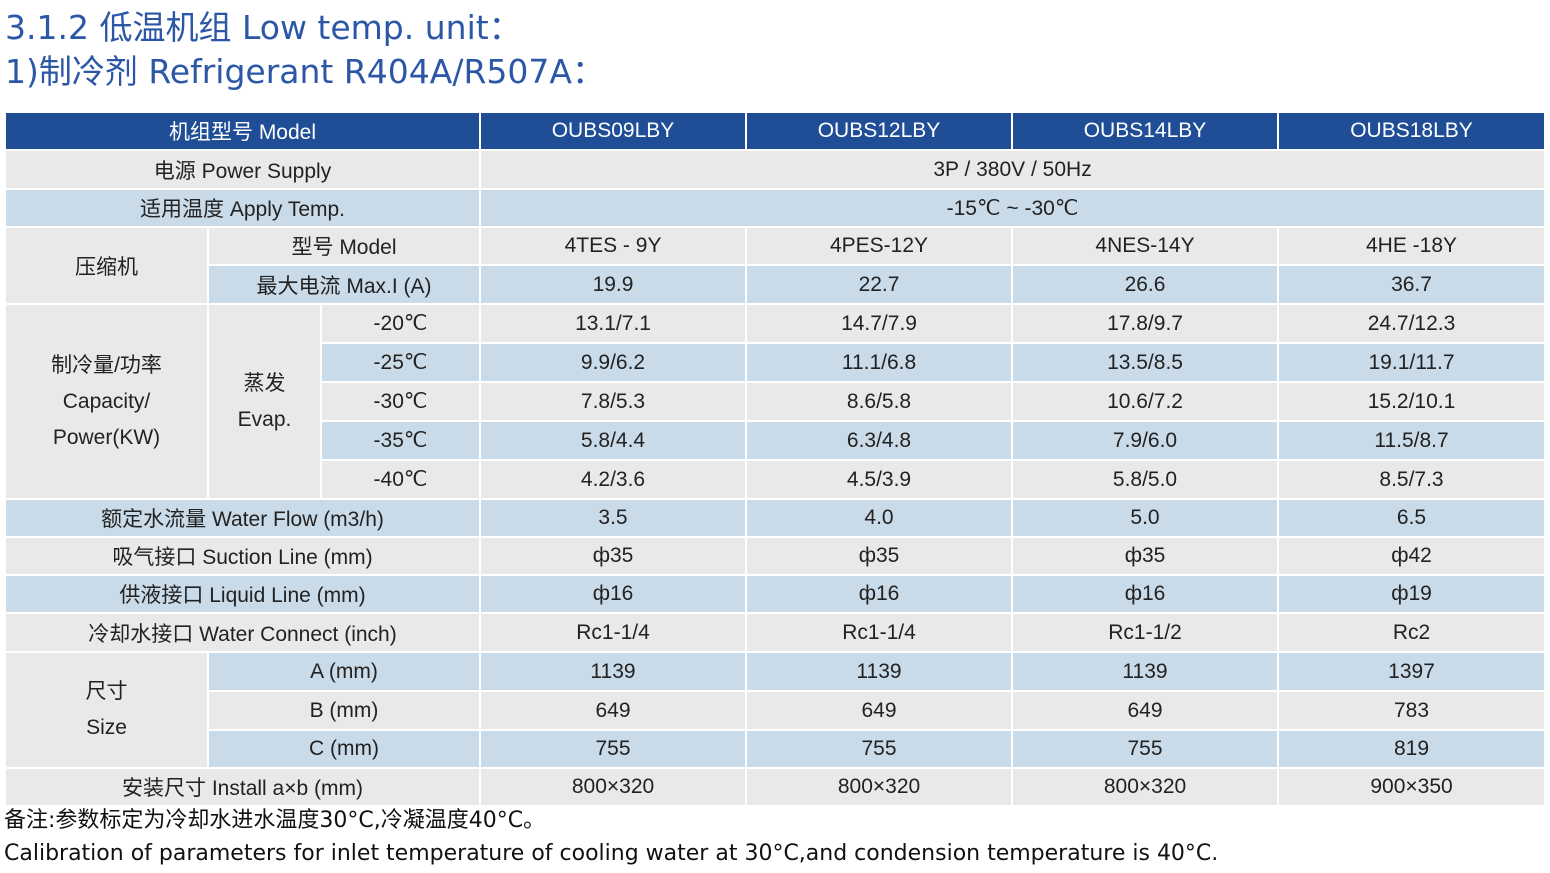 The height and width of the screenshot is (873, 1550). Describe the element at coordinates (1145, 246) in the screenshot. I see `table-cell: 4NES-14Y` at that location.